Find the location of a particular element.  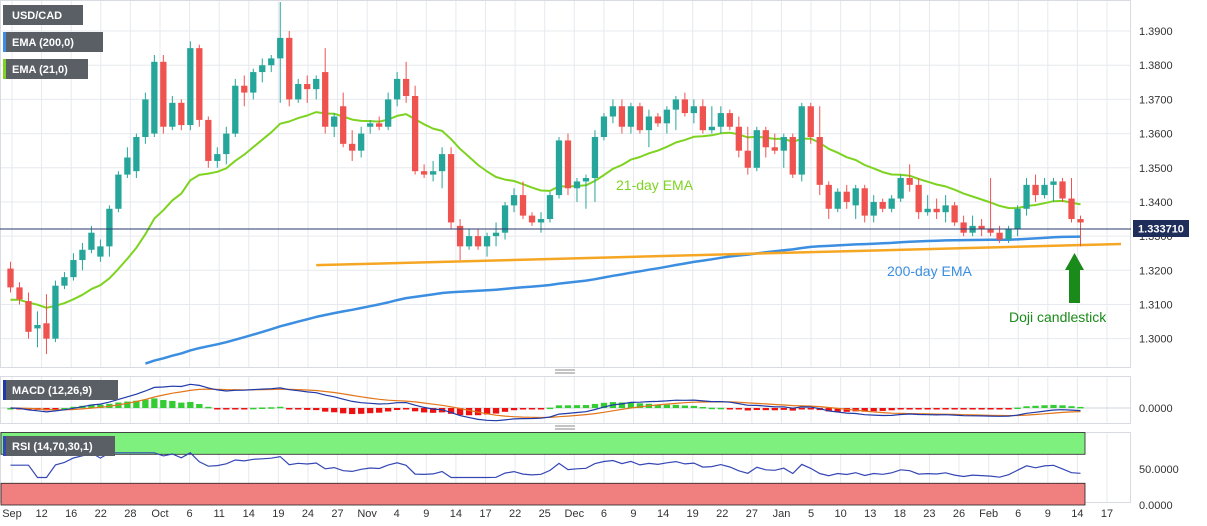

doji-annotation: Doji candlestick is located at coordinates (1058, 317).